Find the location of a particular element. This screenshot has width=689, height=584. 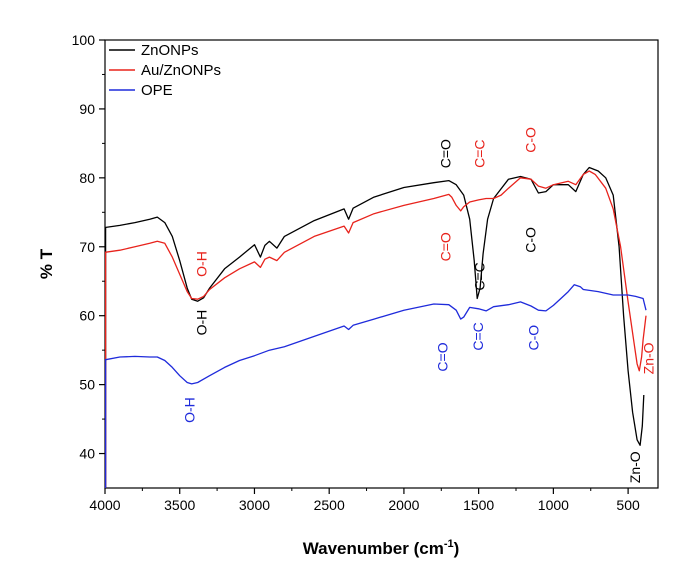

y-tick-label: 70 is located at coordinates (87, 247).